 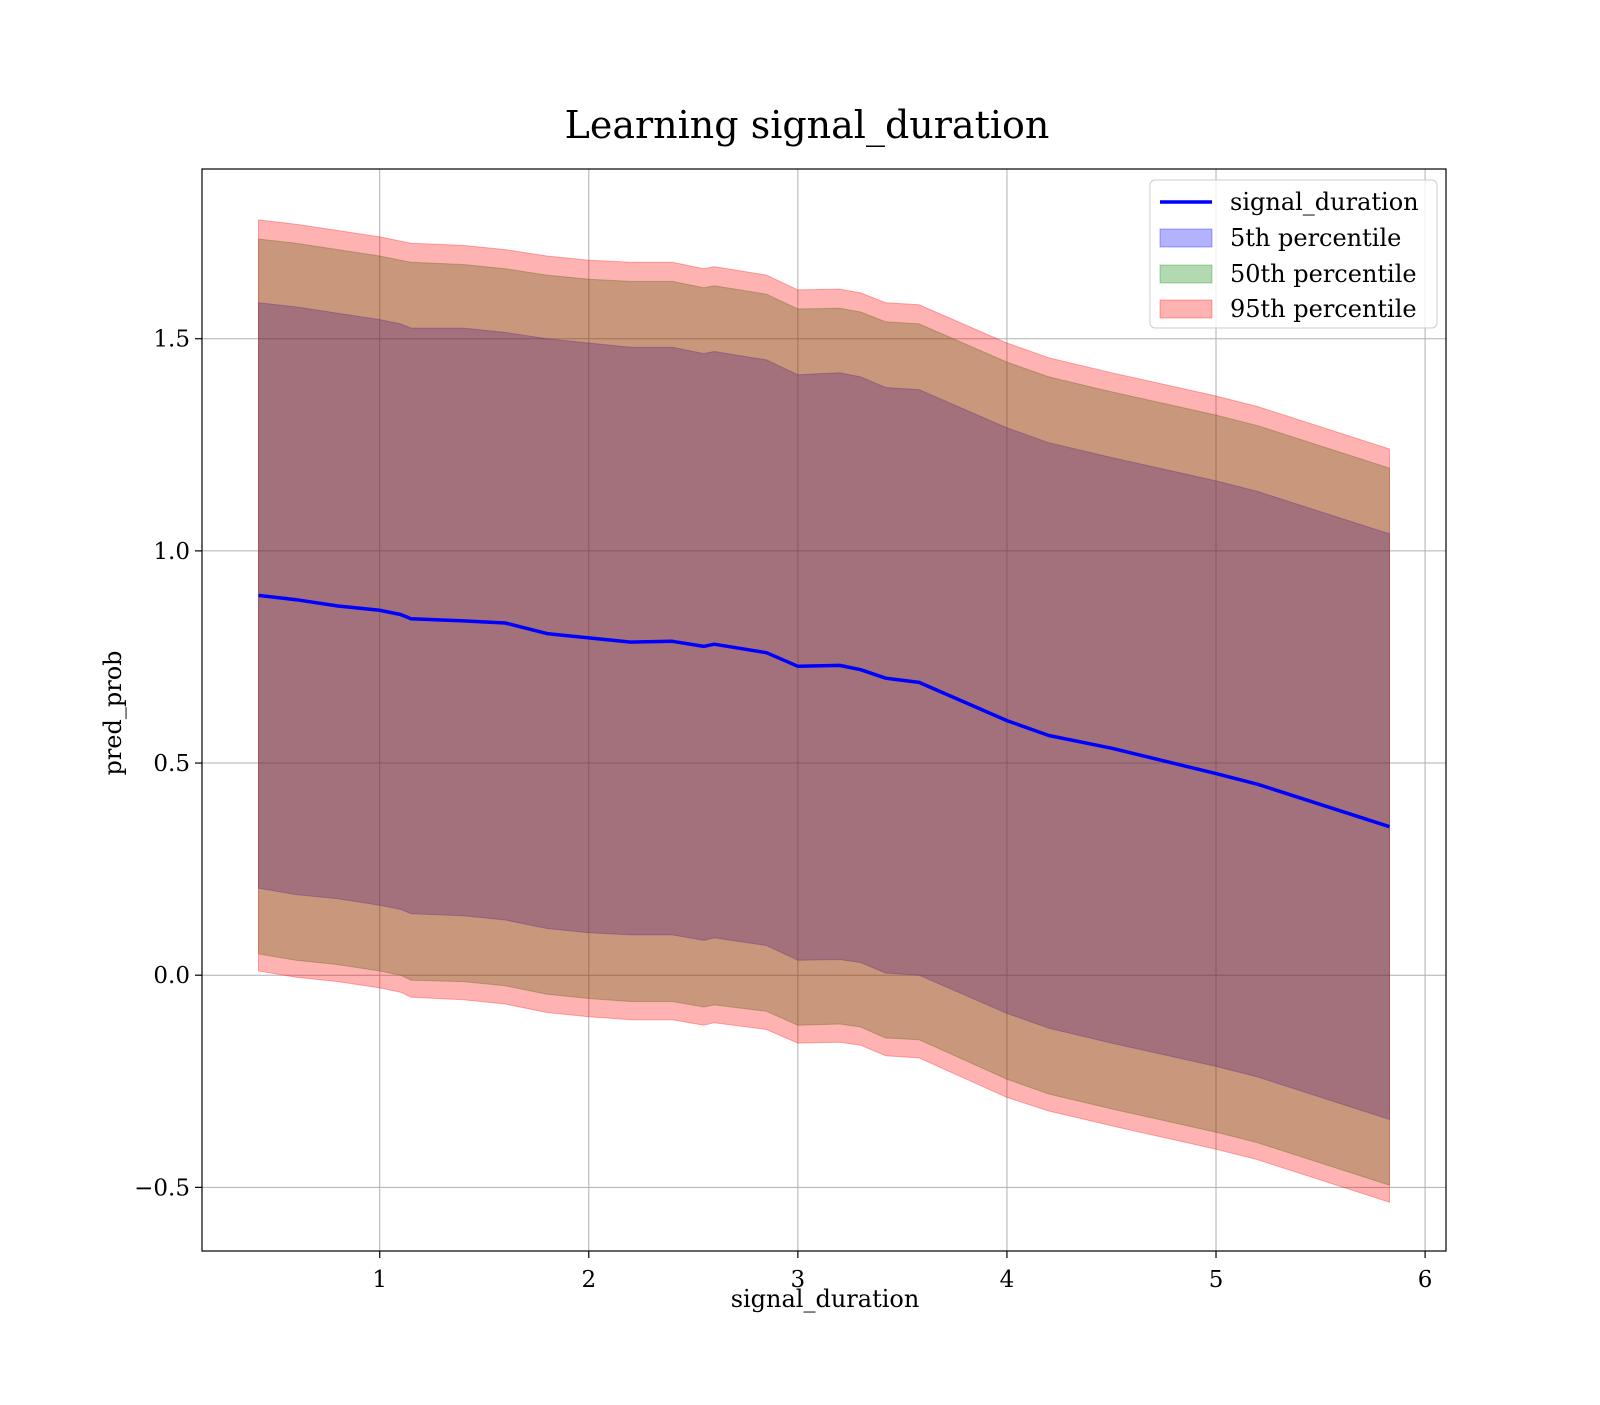 I want to click on legend-box, so click(x=1293, y=254).